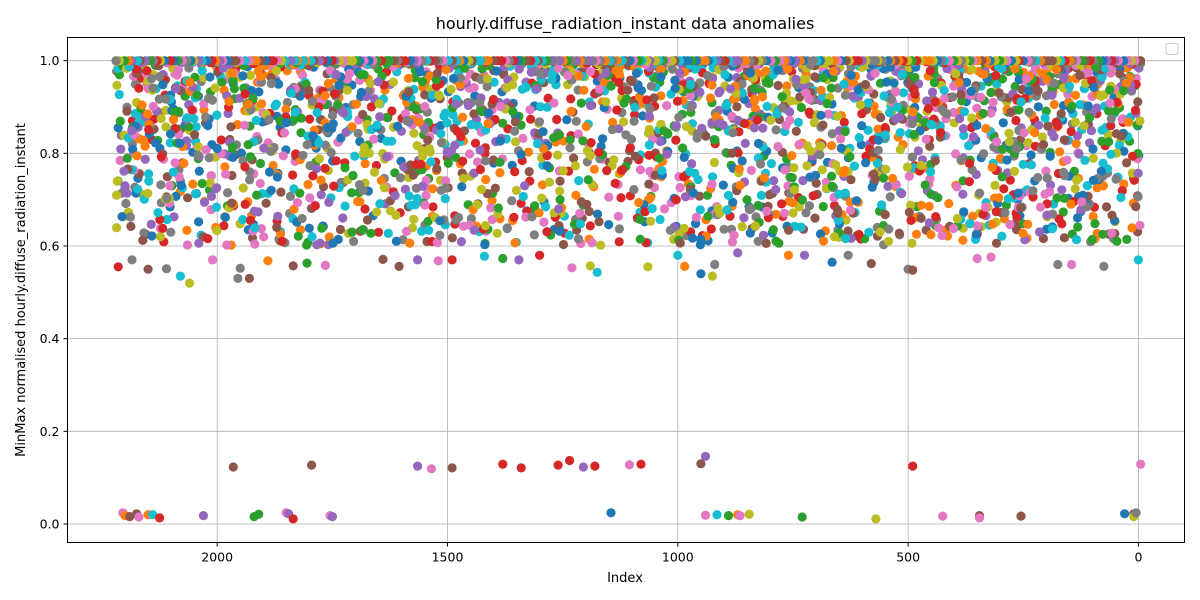  I want to click on y-tick-label: 1.0, so click(50, 60).